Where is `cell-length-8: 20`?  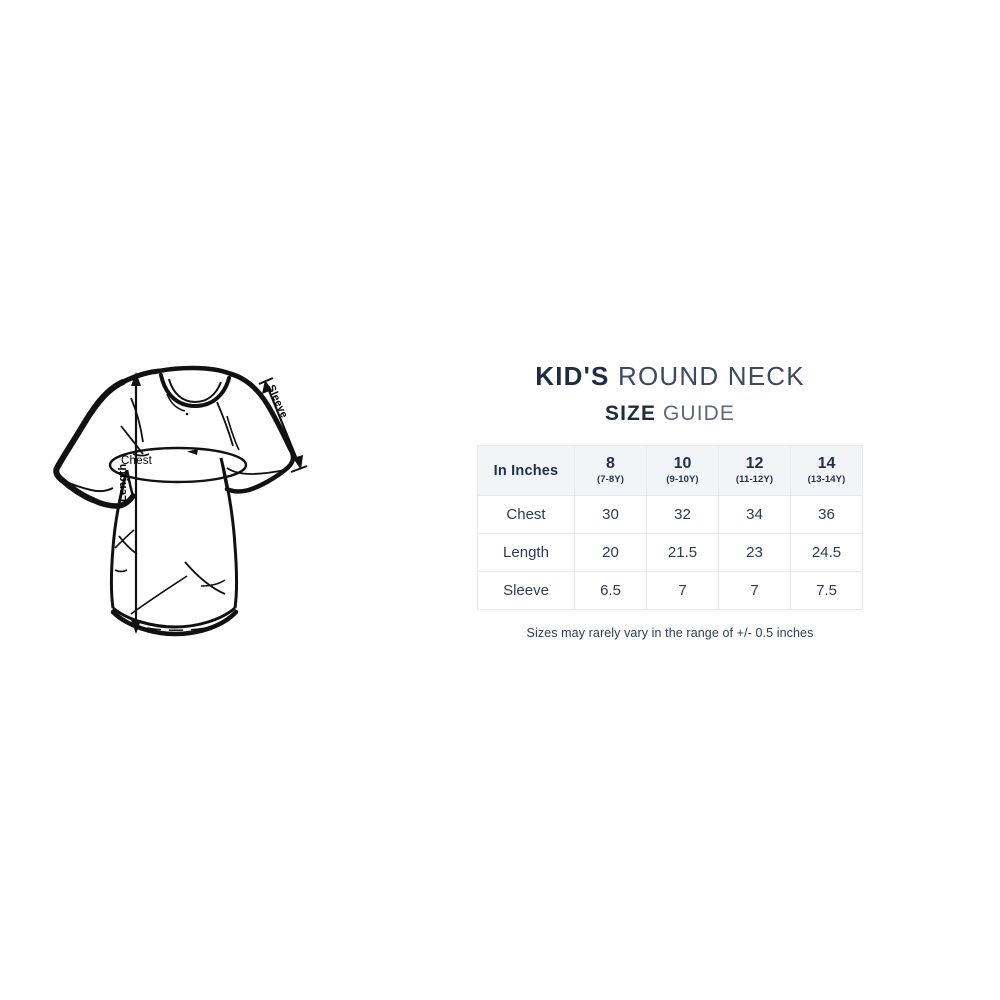 cell-length-8: 20 is located at coordinates (610, 552).